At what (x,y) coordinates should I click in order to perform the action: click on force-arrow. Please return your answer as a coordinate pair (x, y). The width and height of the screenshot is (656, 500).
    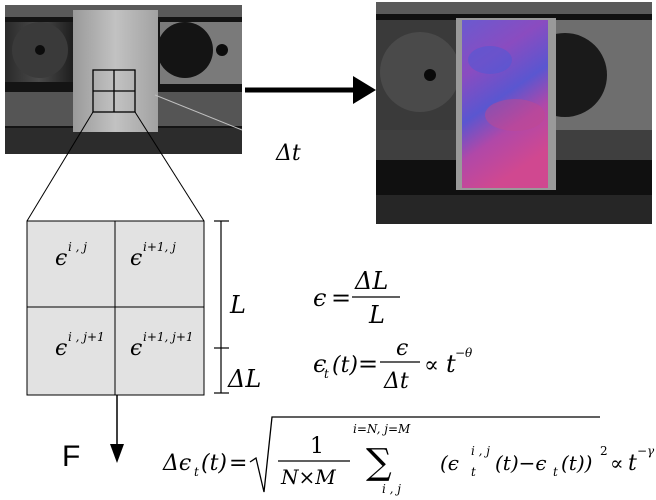
    Looking at the image, I should click on (117, 429).